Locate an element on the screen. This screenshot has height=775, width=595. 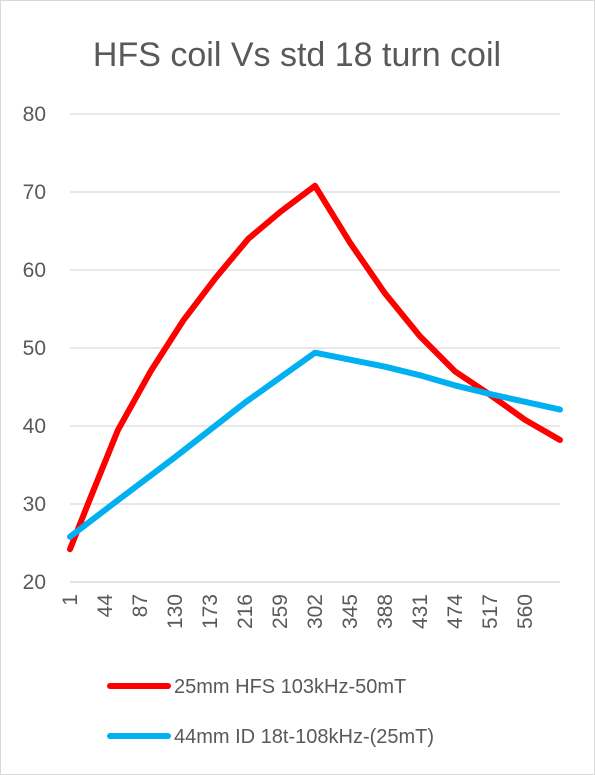
x-tick-label: 216 is located at coordinates (245, 611).